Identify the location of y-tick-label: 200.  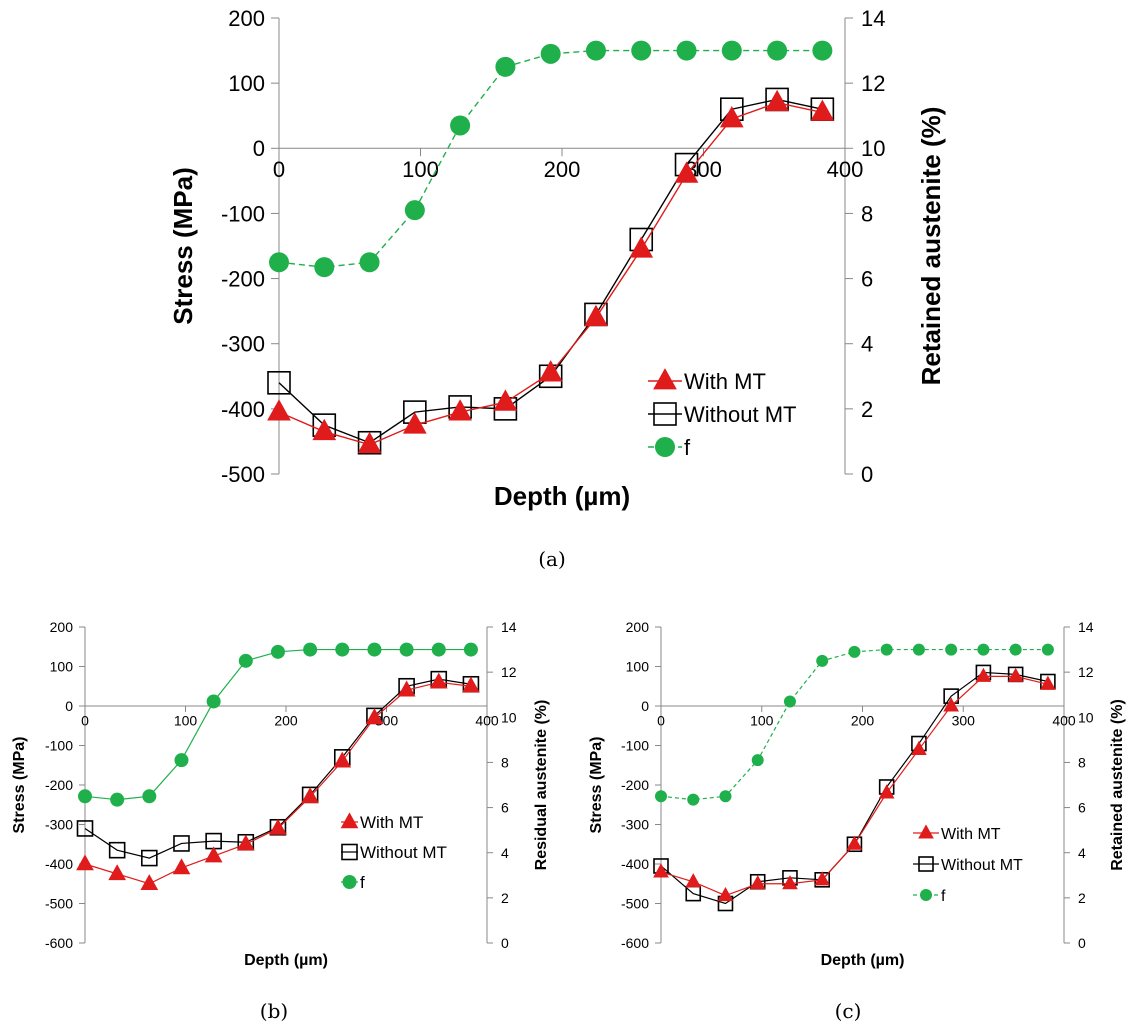
(62, 627).